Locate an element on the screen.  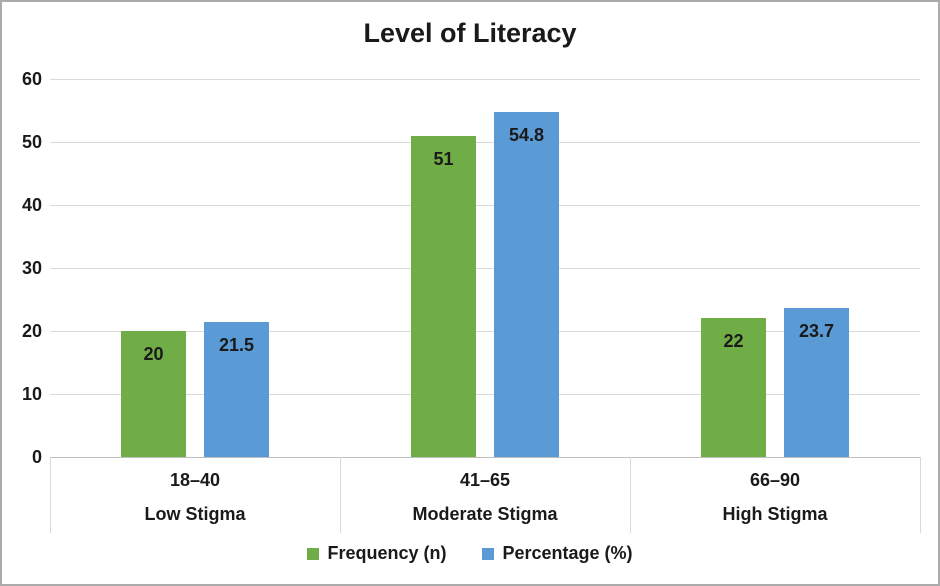
legend-label: Percentage (%) is located at coordinates (567, 553).